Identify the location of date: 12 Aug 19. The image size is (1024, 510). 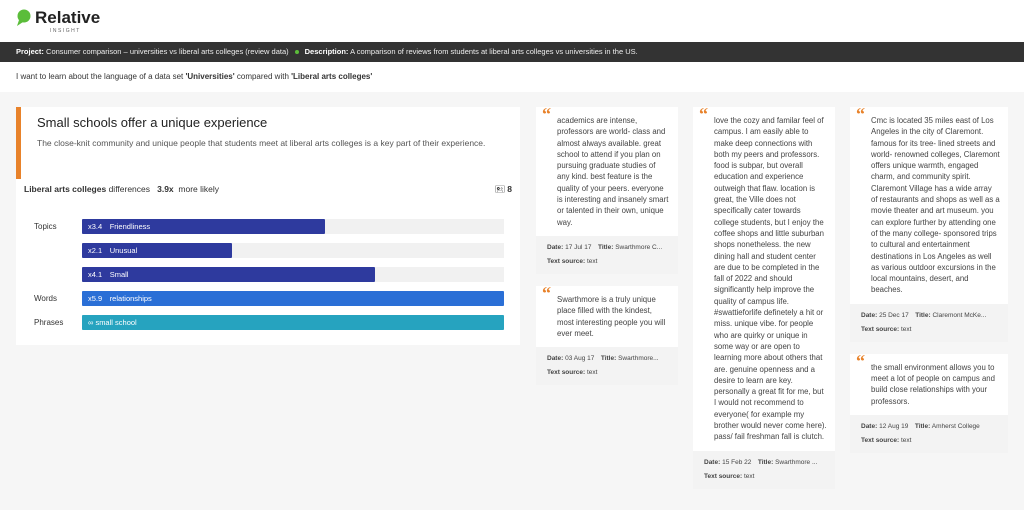
(894, 426).